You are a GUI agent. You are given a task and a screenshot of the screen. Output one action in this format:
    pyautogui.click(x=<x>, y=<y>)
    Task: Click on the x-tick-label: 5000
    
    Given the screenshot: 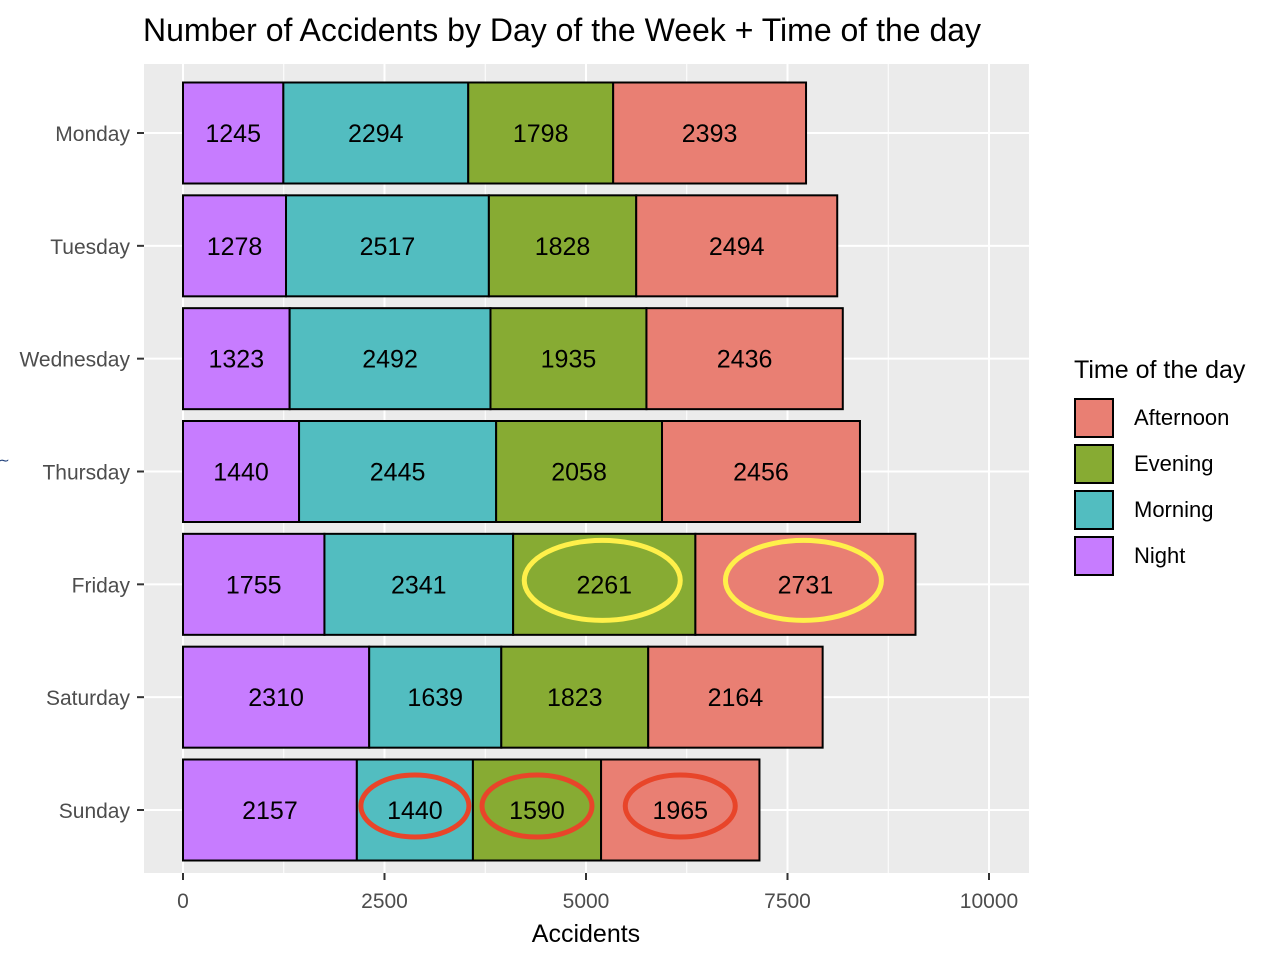 What is the action you would take?
    pyautogui.click(x=586, y=901)
    